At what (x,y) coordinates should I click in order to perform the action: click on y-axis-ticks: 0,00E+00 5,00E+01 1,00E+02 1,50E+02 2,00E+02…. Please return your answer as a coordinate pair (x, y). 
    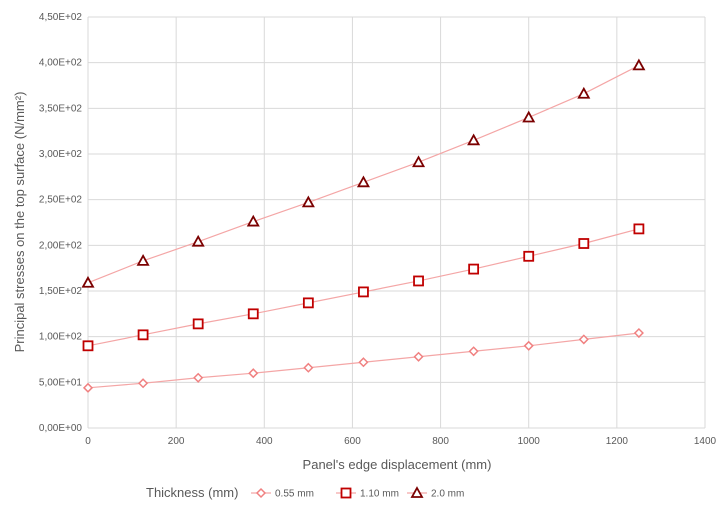
    Looking at the image, I should click on (61, 223).